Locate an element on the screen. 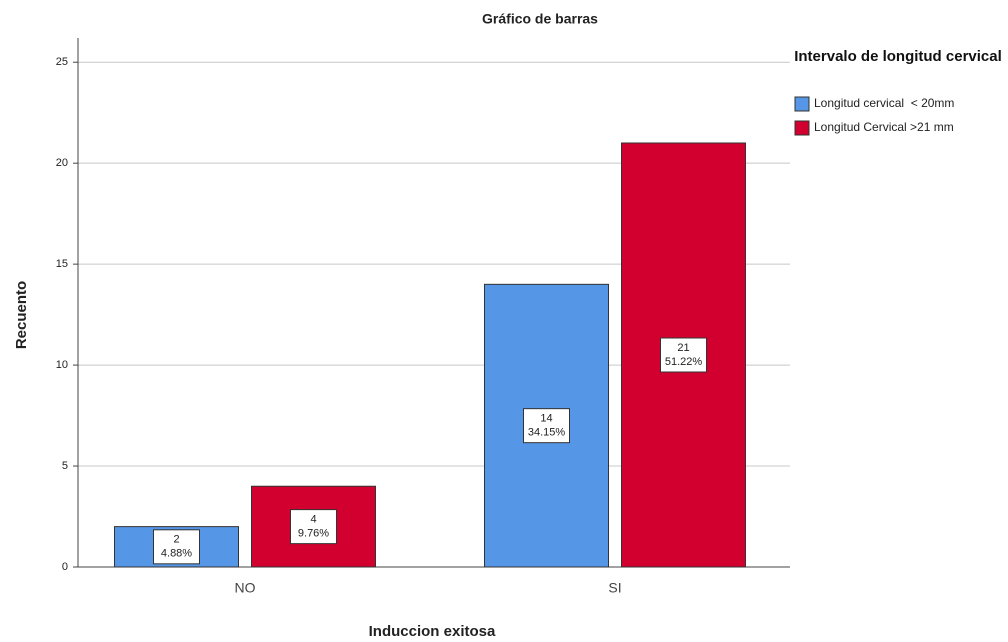 Image resolution: width=1008 pixels, height=642 pixels. percent-label: 51.22% is located at coordinates (684, 362).